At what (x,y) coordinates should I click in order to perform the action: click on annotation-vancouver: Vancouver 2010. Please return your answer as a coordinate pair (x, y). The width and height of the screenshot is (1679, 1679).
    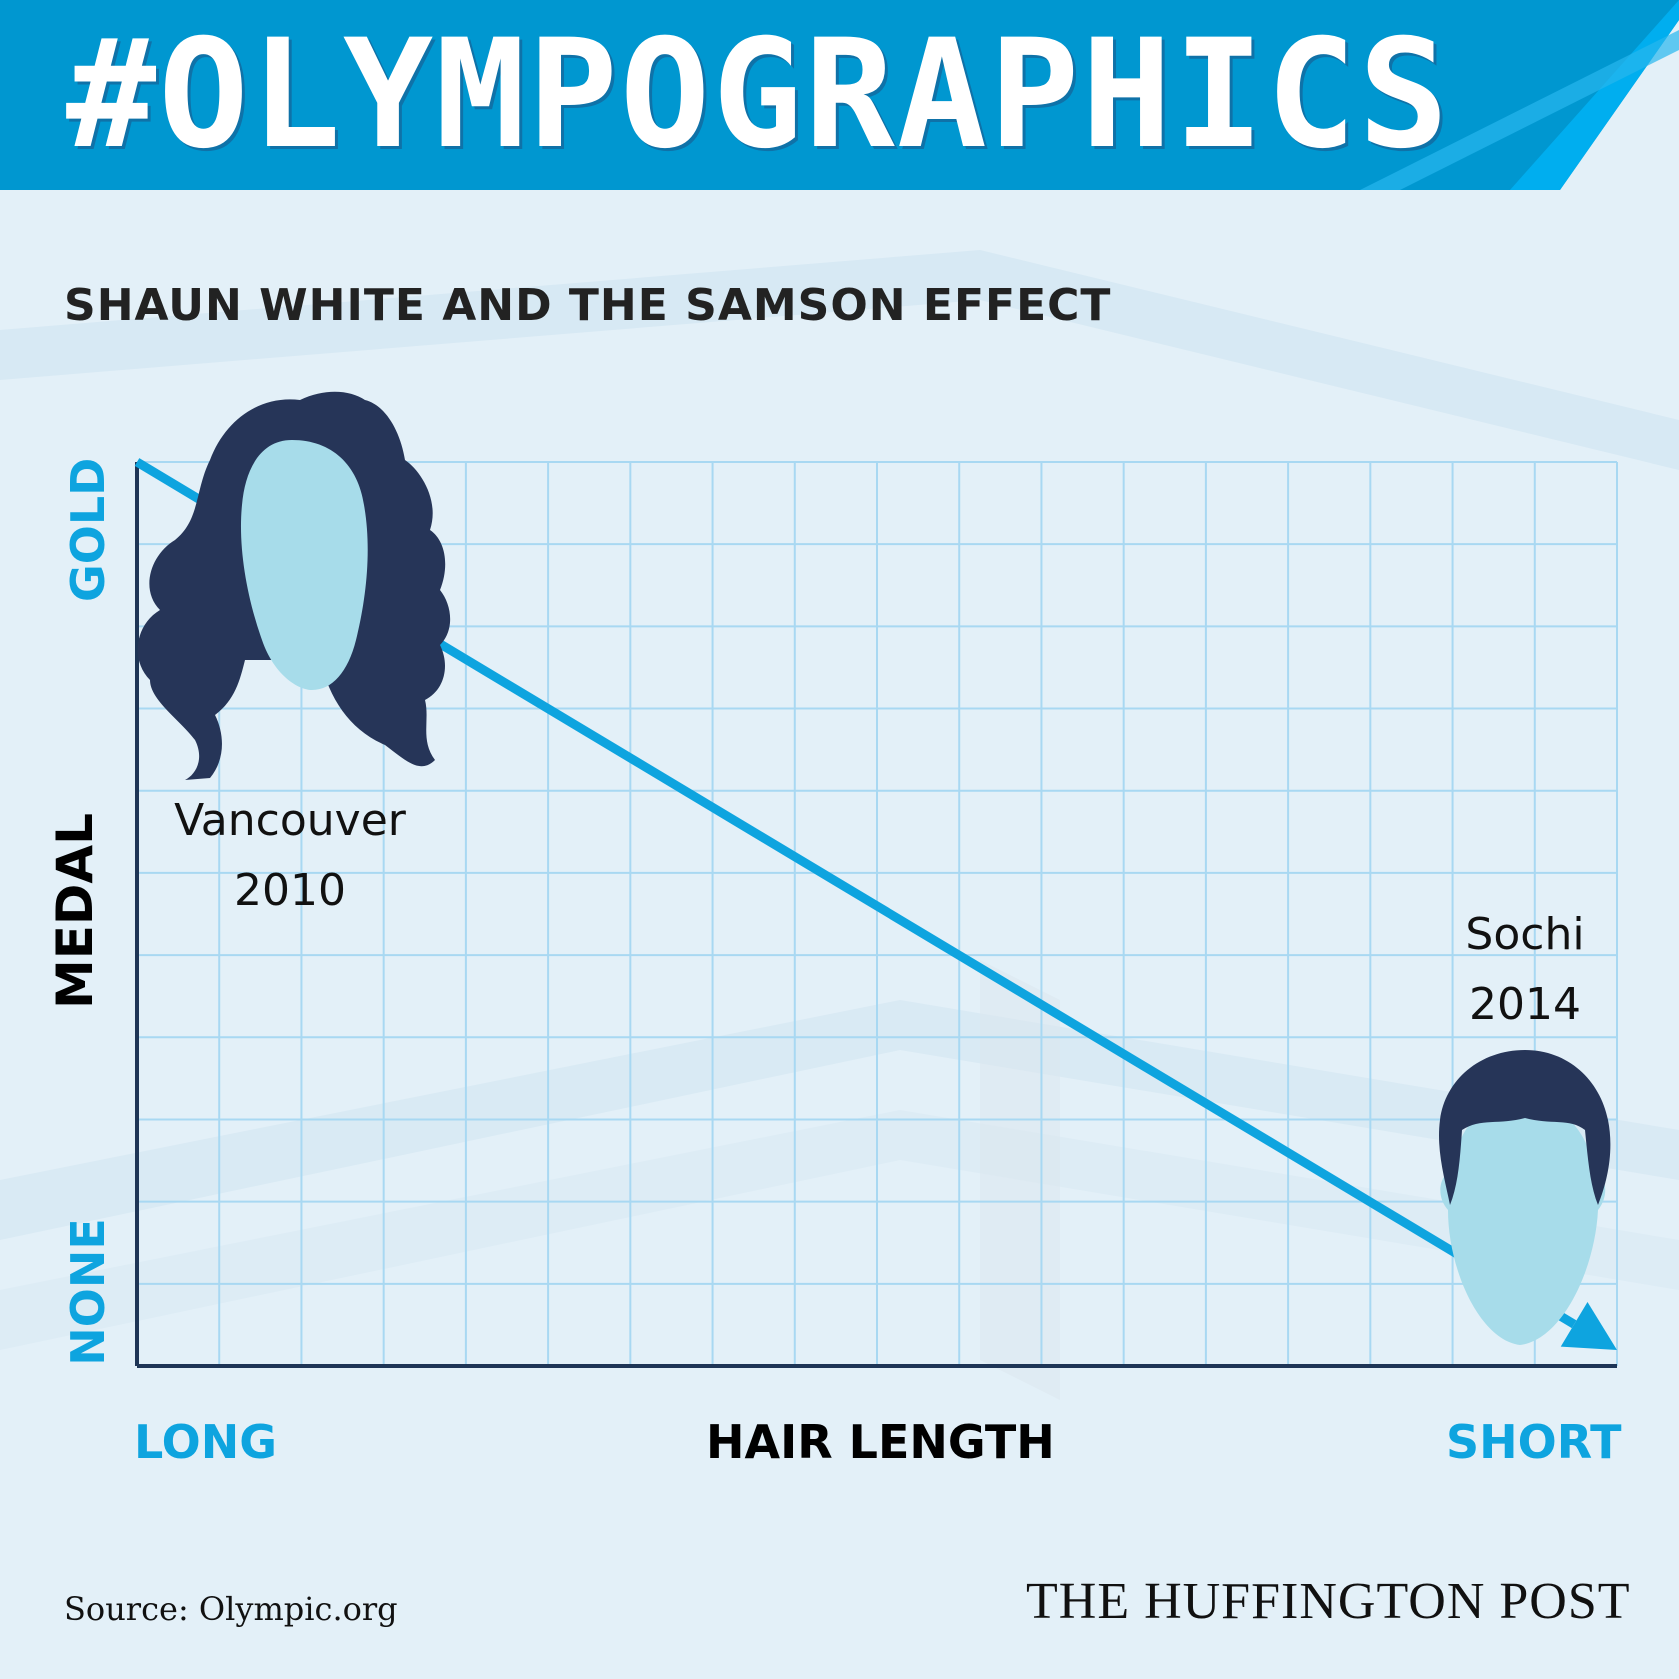
    Looking at the image, I should click on (290, 856).